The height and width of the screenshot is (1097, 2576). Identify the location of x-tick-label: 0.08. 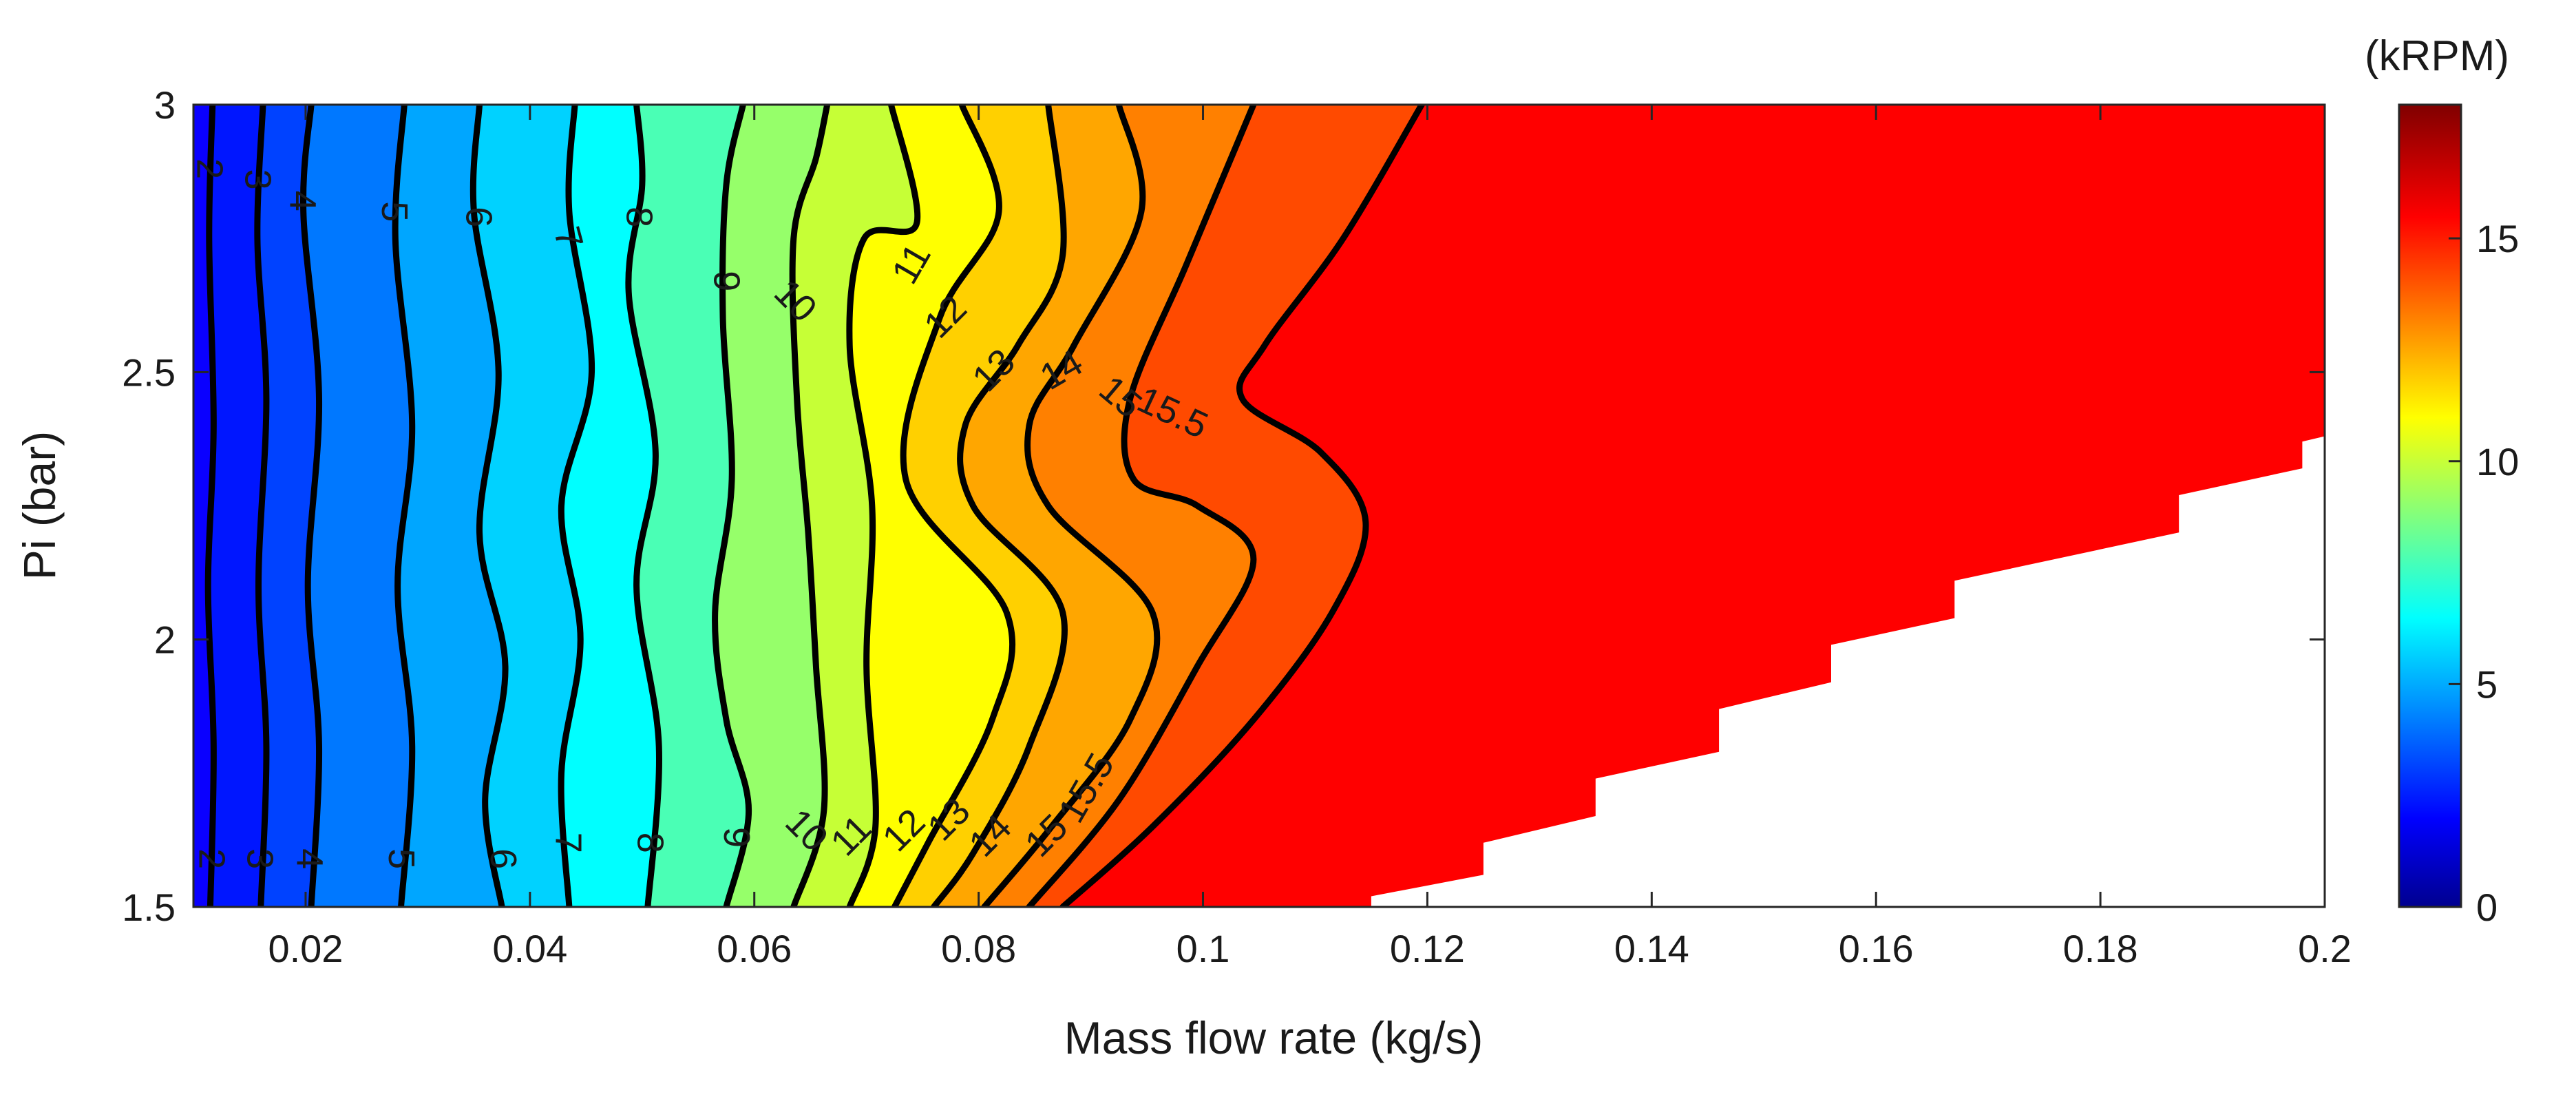
(979, 949).